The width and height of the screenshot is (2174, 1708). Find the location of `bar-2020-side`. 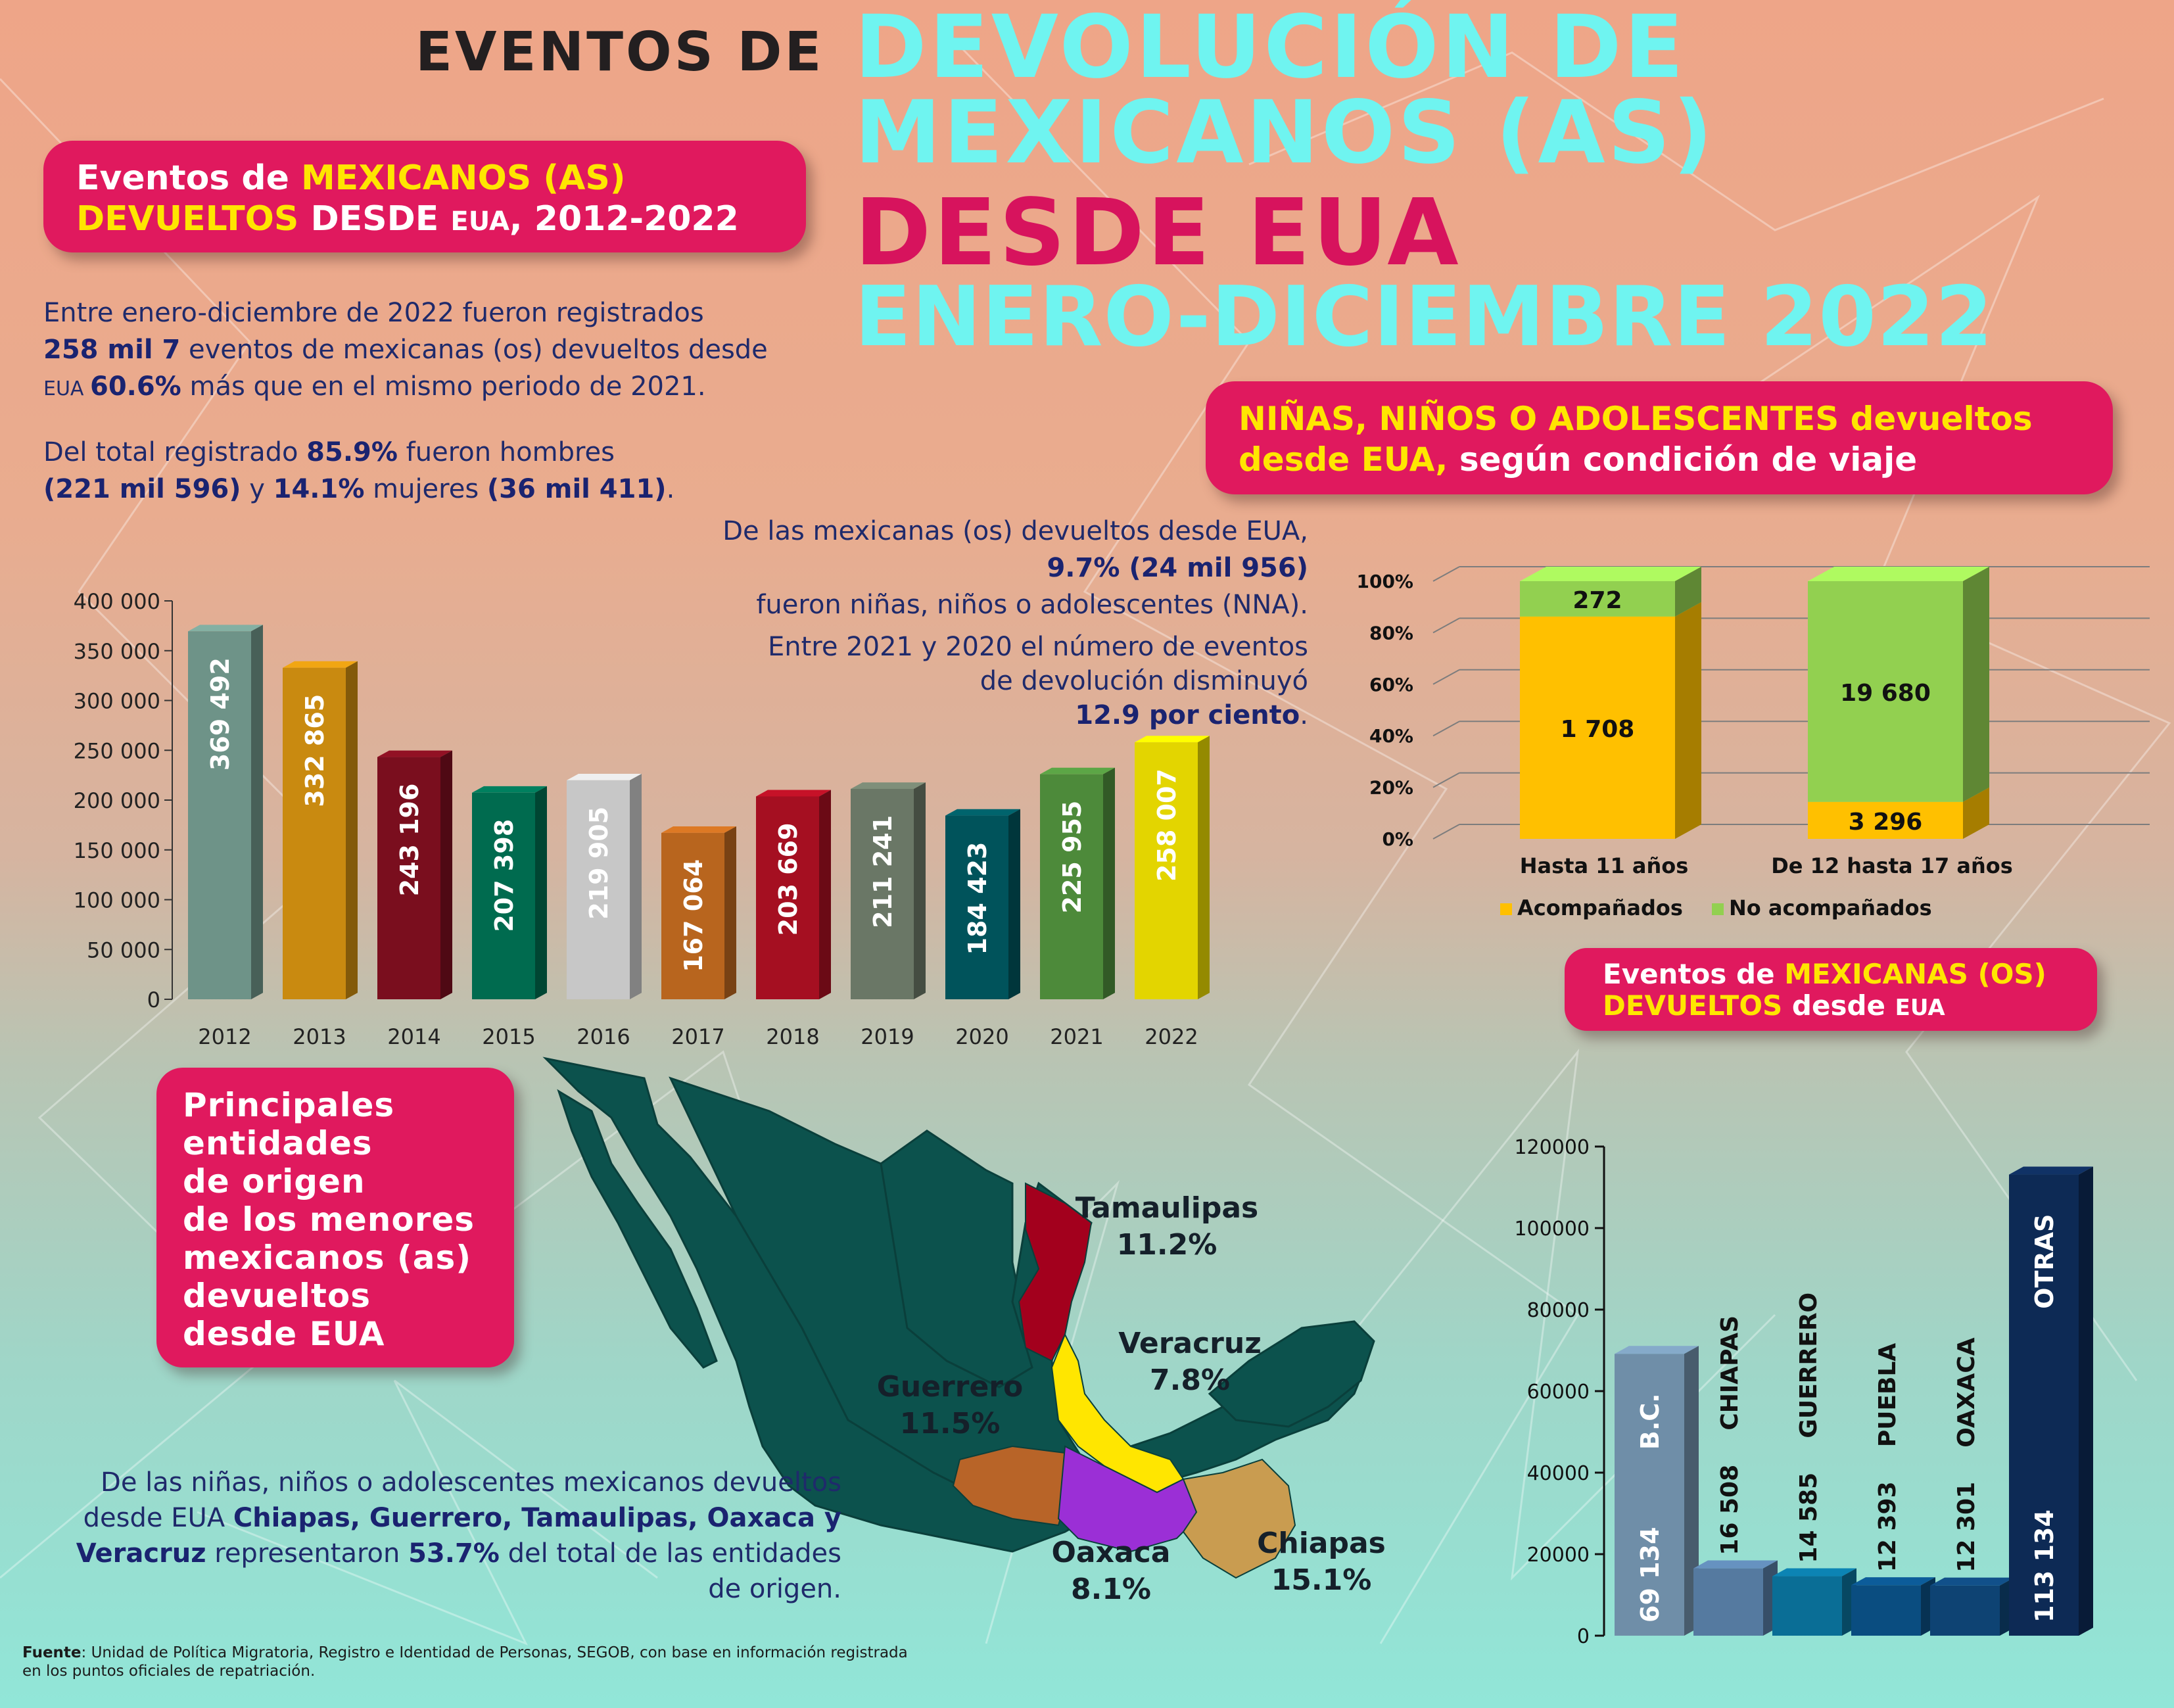

bar-2020-side is located at coordinates (1014, 904).